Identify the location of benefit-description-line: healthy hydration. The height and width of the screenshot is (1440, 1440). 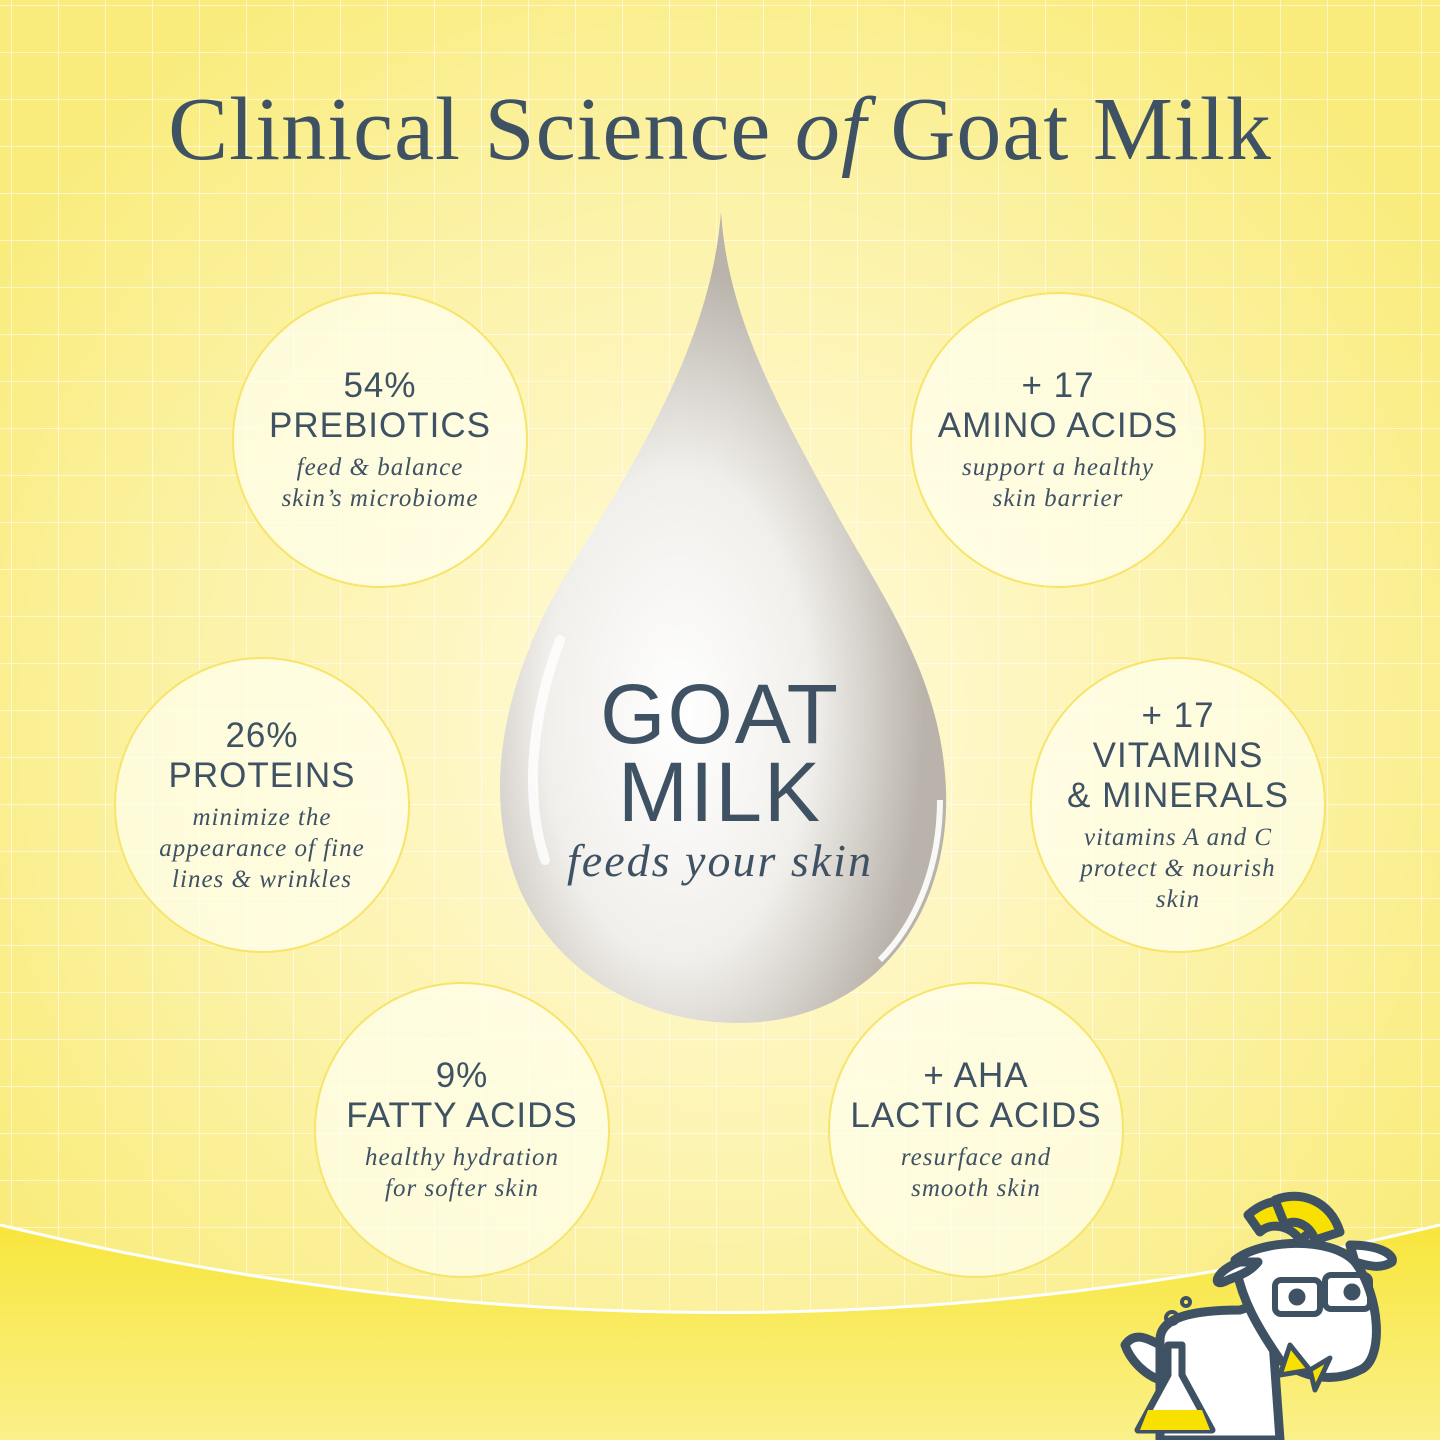
(462, 1157).